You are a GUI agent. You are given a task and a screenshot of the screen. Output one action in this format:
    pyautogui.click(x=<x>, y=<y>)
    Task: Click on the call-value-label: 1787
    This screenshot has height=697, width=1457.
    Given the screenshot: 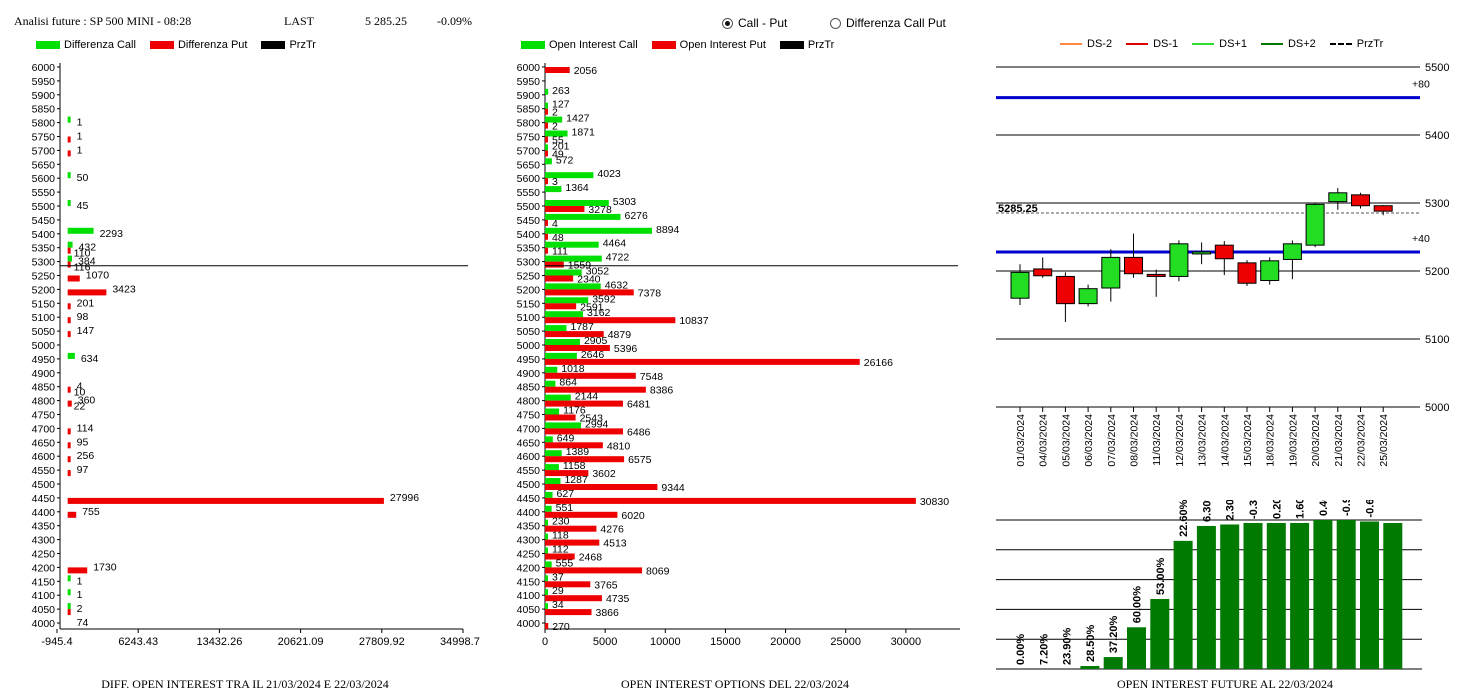 What is the action you would take?
    pyautogui.click(x=582, y=327)
    